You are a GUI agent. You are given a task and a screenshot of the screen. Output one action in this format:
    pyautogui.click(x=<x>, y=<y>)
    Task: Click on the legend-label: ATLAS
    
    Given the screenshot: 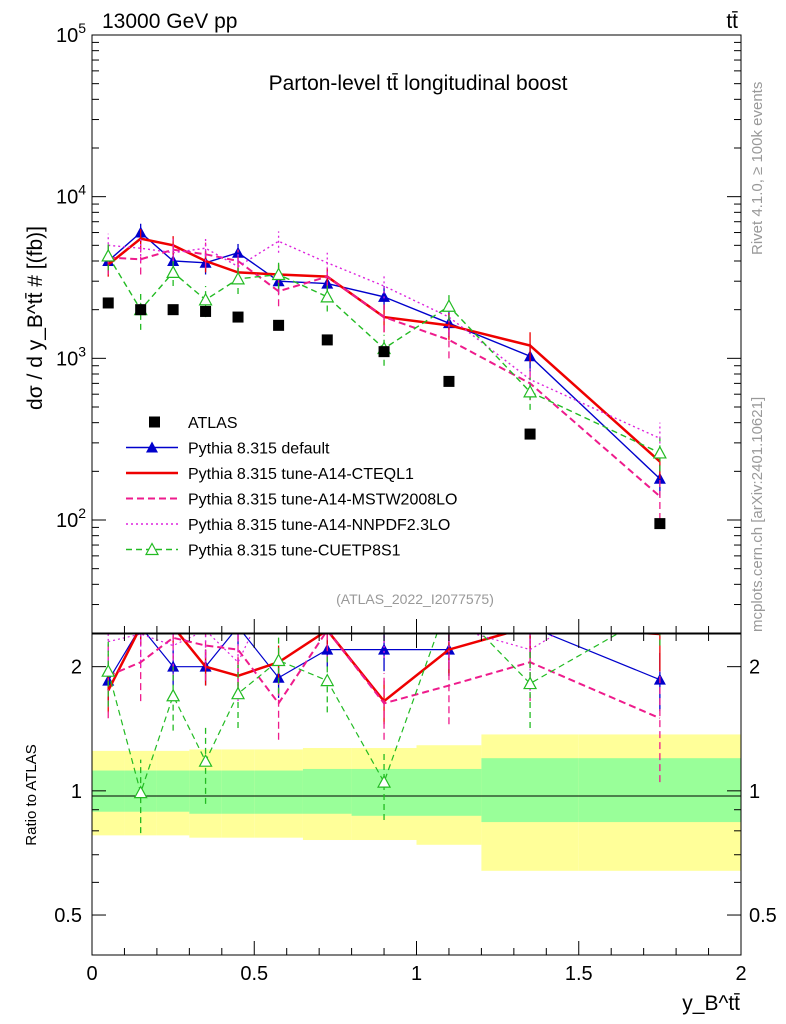 What is the action you would take?
    pyautogui.click(x=213, y=423)
    